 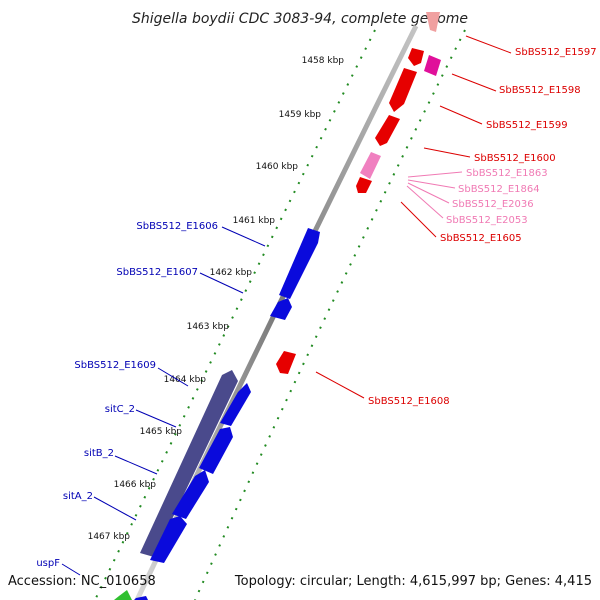 I want to click on gene-SbBS512_E1608, so click(x=286, y=362).